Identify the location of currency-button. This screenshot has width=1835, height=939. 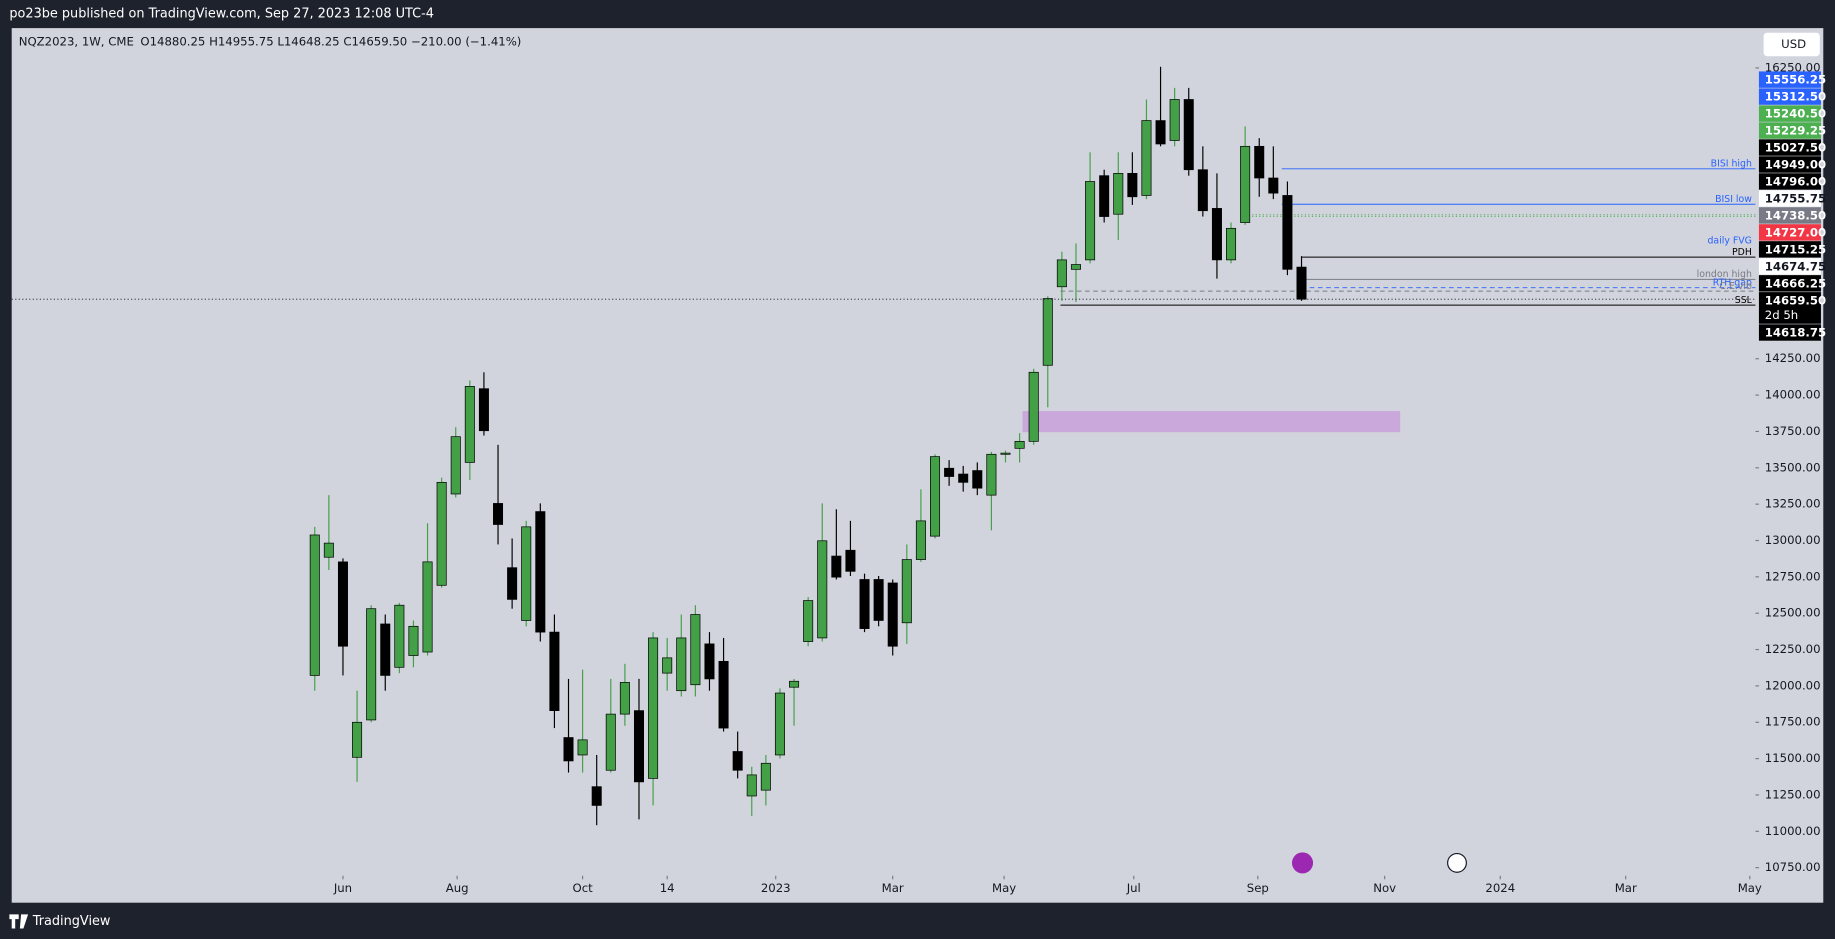
(1791, 44).